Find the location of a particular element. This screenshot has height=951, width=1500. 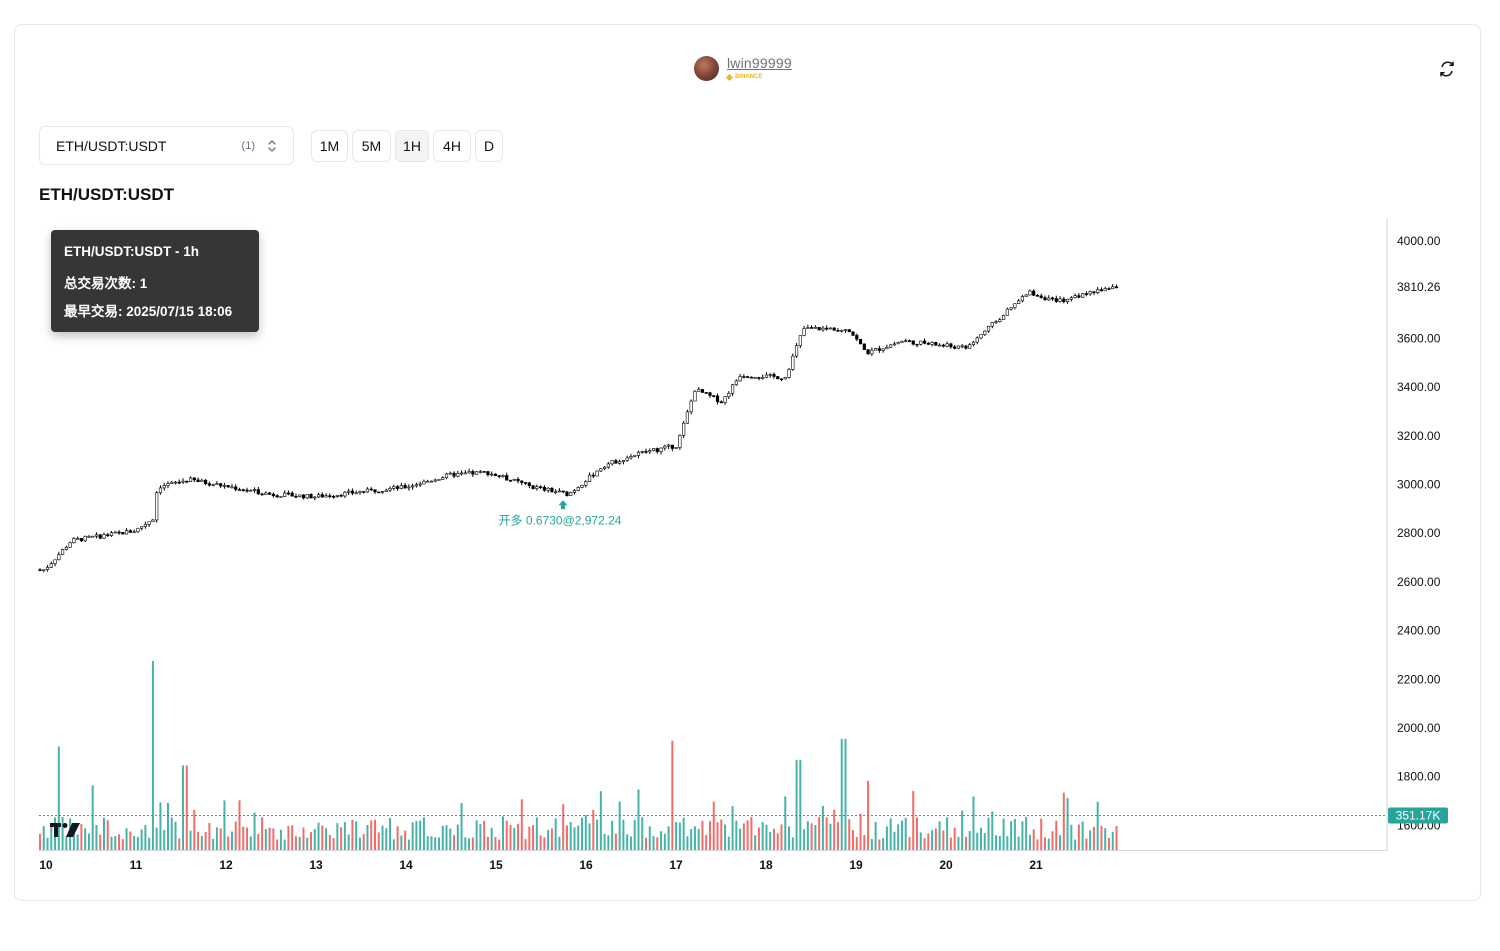

timeframe-button-1h: 1H is located at coordinates (412, 146).